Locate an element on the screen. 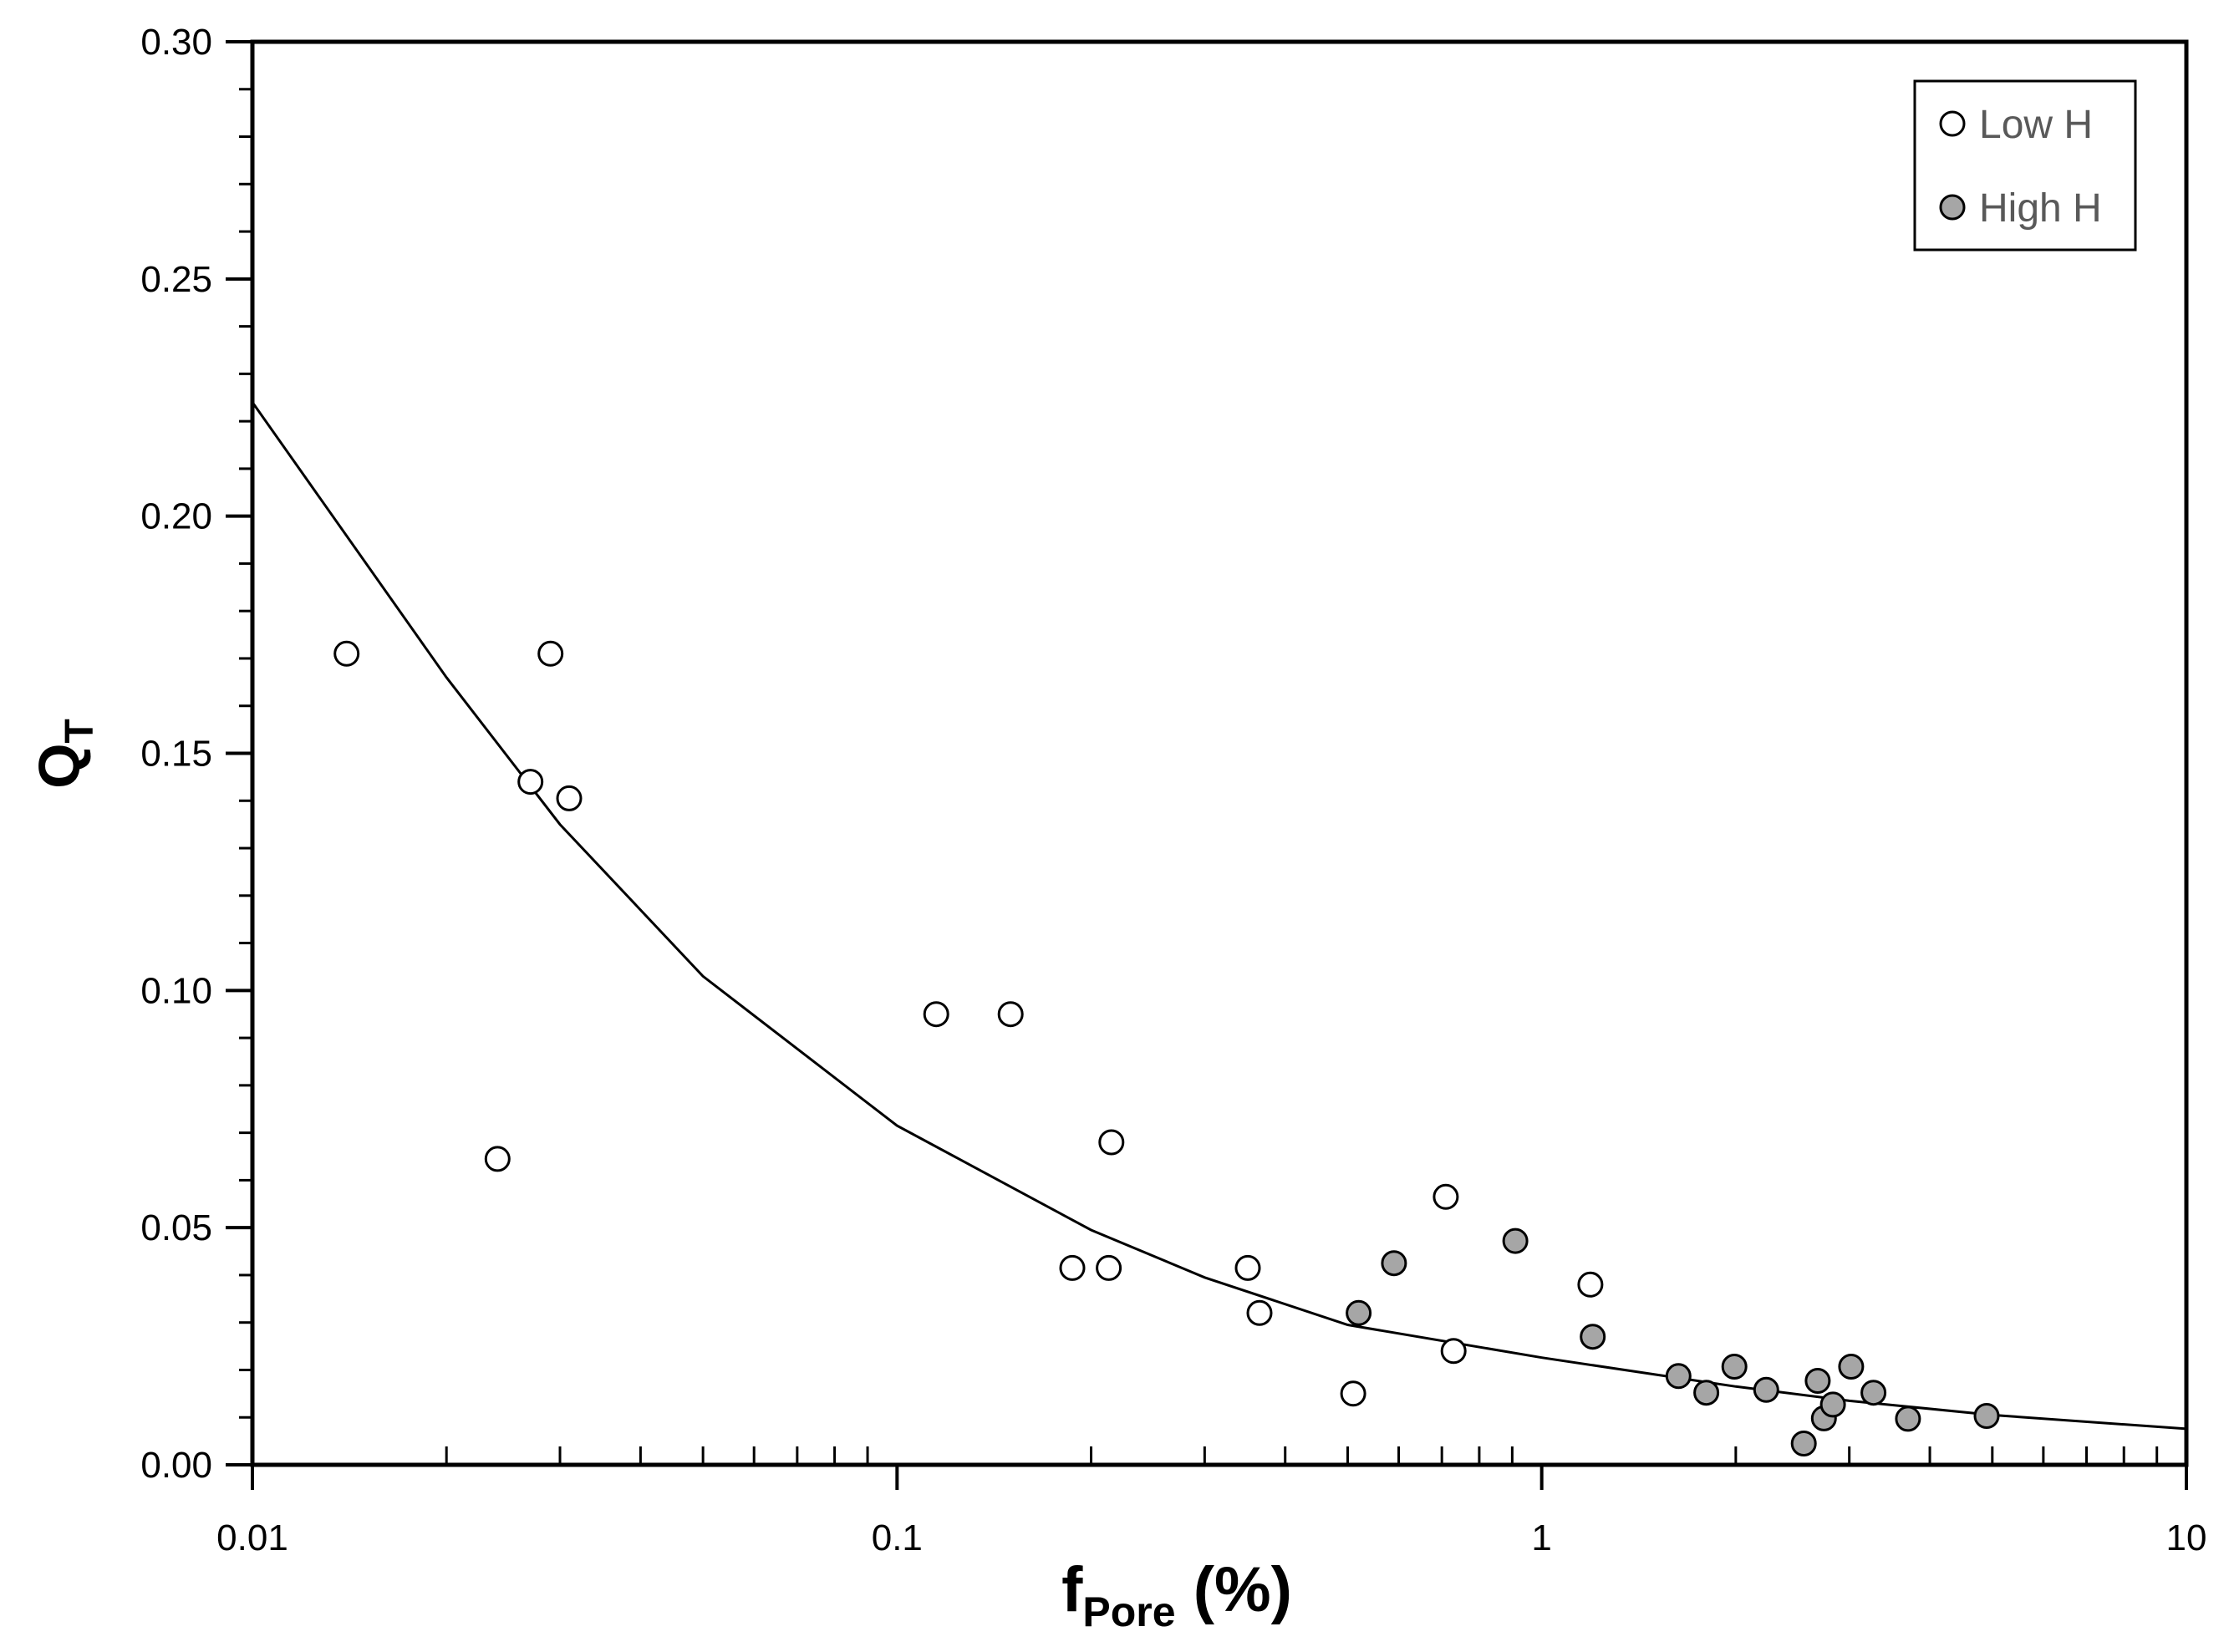 The height and width of the screenshot is (1652, 2229). x-axis-title-suffix: (%) is located at coordinates (1234, 1590).